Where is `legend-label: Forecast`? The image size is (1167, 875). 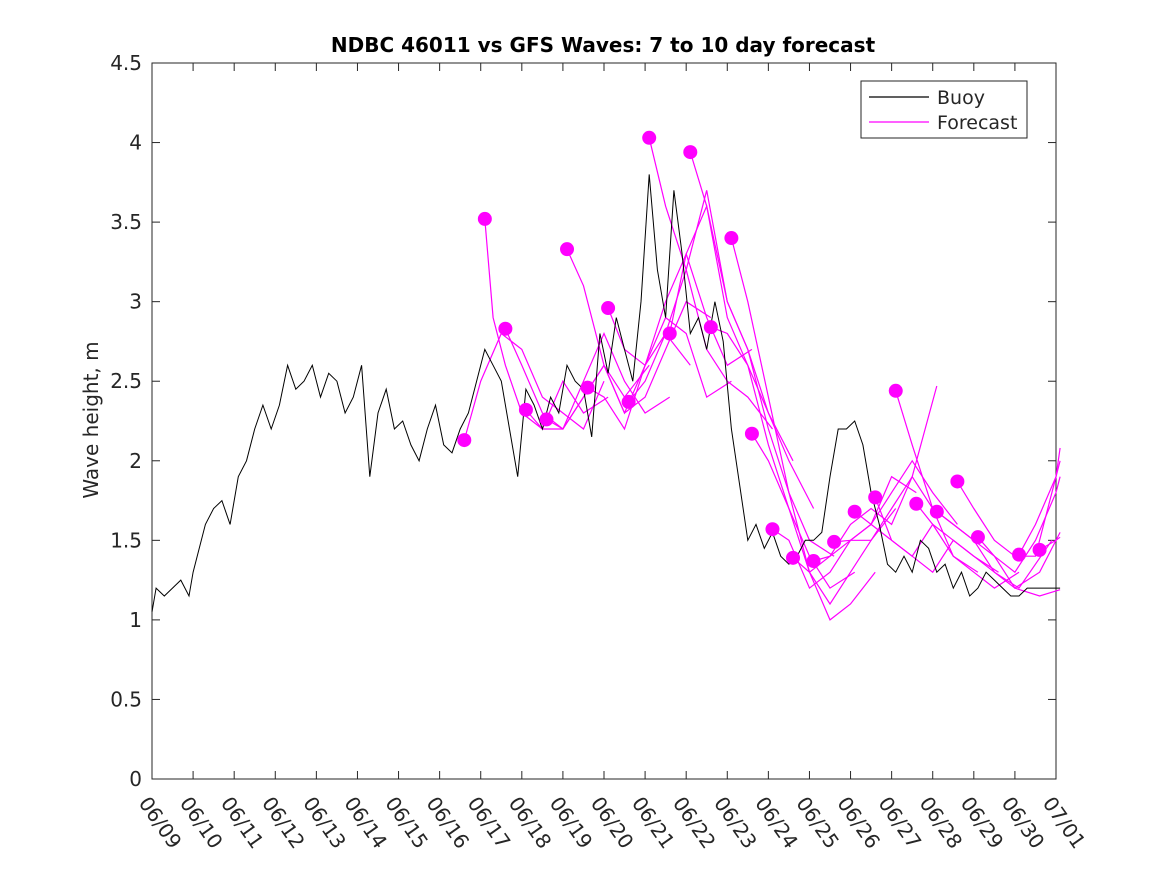 legend-label: Forecast is located at coordinates (977, 123).